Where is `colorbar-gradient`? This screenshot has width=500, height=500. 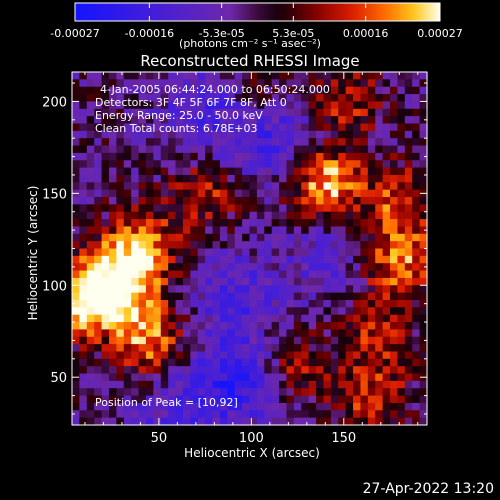 colorbar-gradient is located at coordinates (257, 12).